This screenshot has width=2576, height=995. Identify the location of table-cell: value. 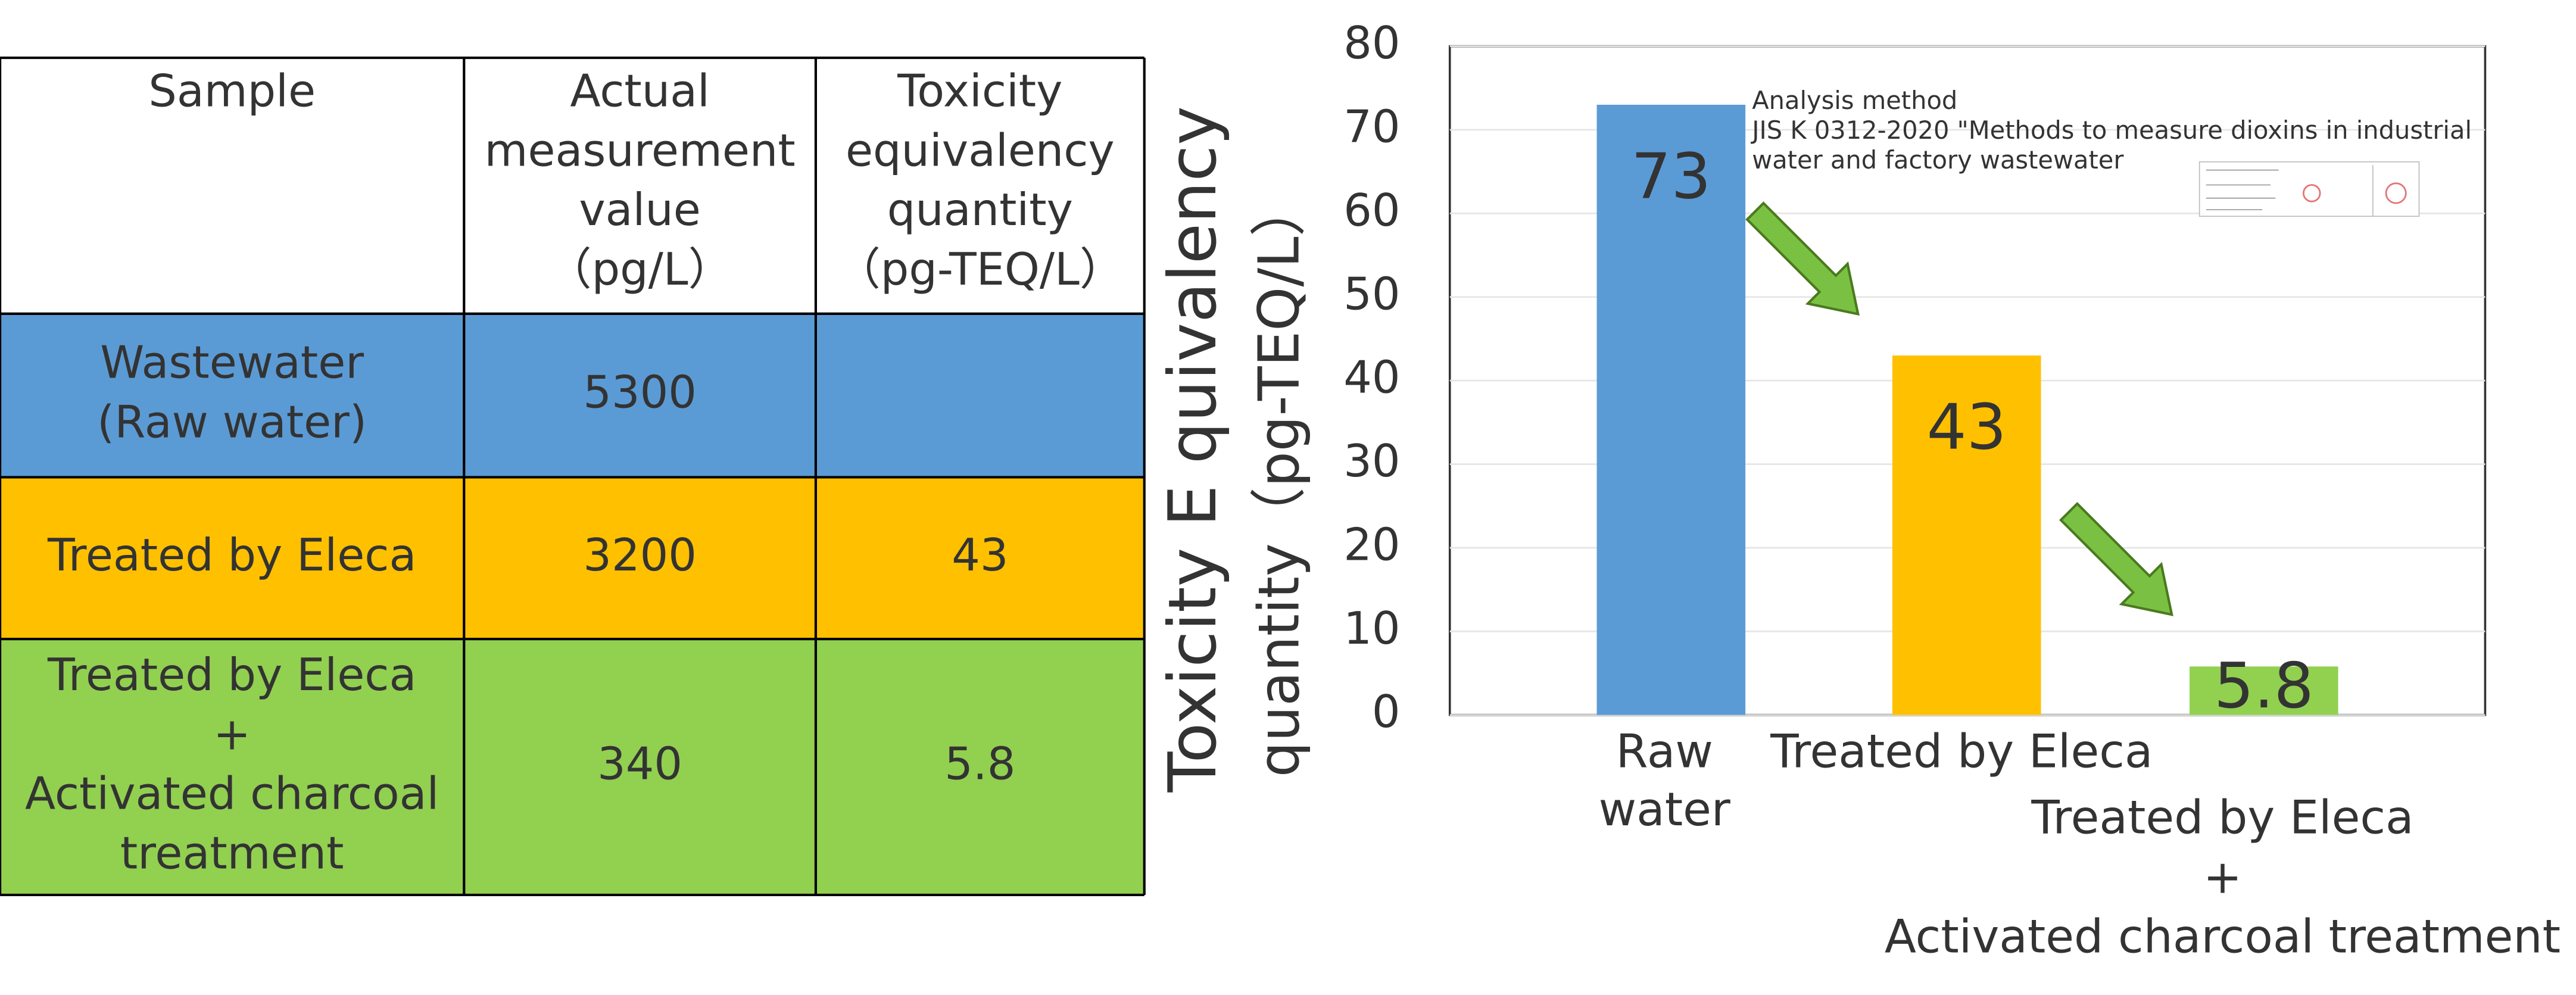
(640, 210).